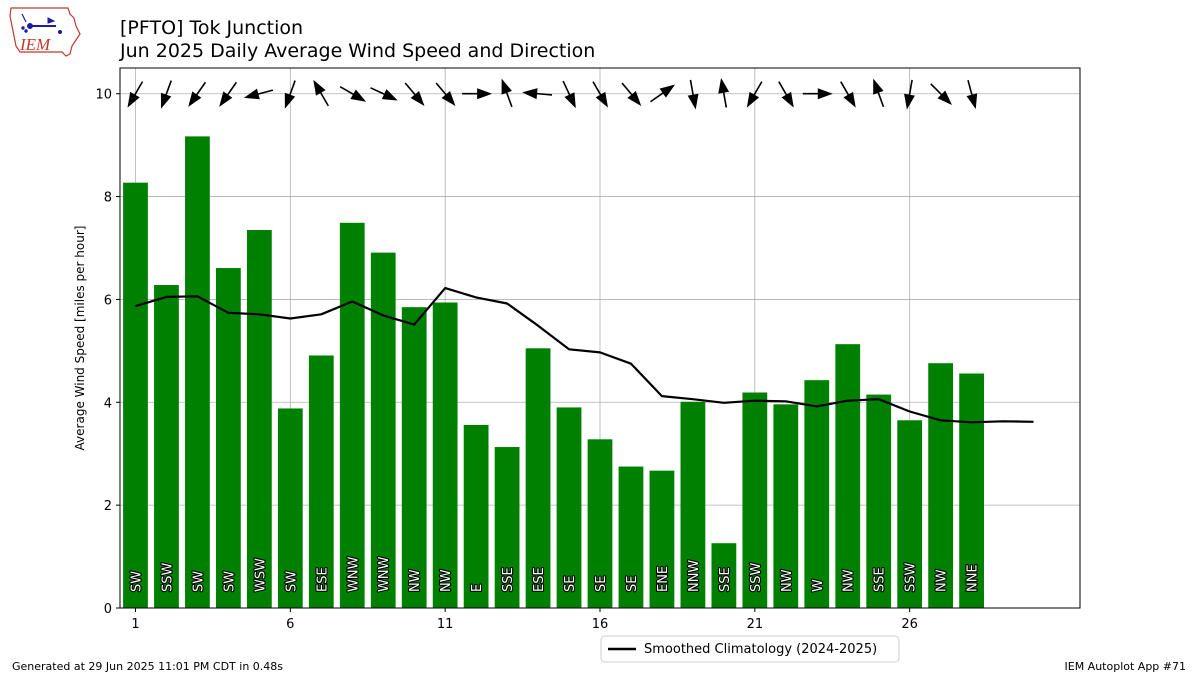 The width and height of the screenshot is (1200, 675). Describe the element at coordinates (818, 585) in the screenshot. I see `direction-label: W` at that location.